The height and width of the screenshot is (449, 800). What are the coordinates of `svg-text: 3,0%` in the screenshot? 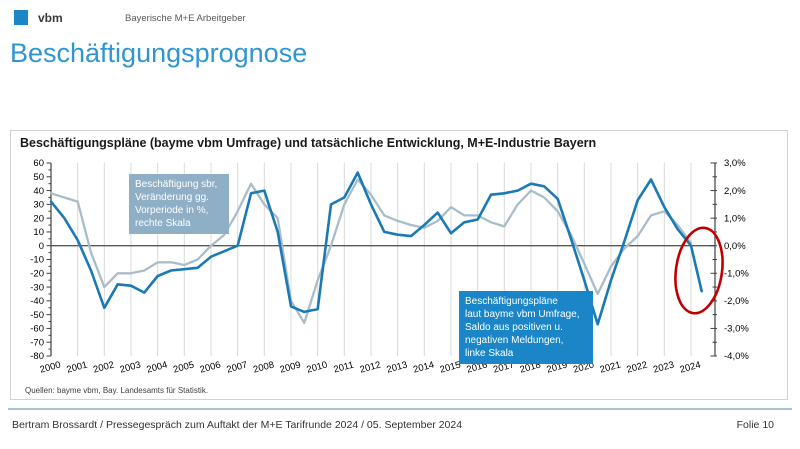 It's located at (735, 163).